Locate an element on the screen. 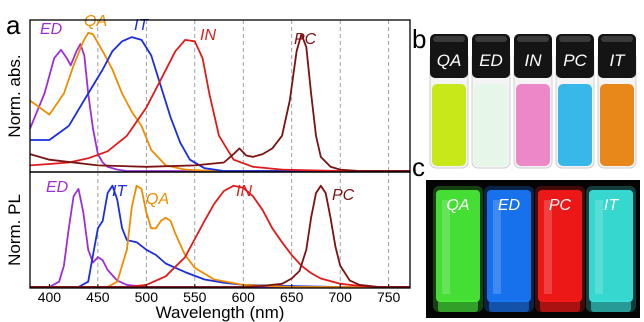 This screenshot has height=322, width=644. vial-ed: ED is located at coordinates (491, 101).